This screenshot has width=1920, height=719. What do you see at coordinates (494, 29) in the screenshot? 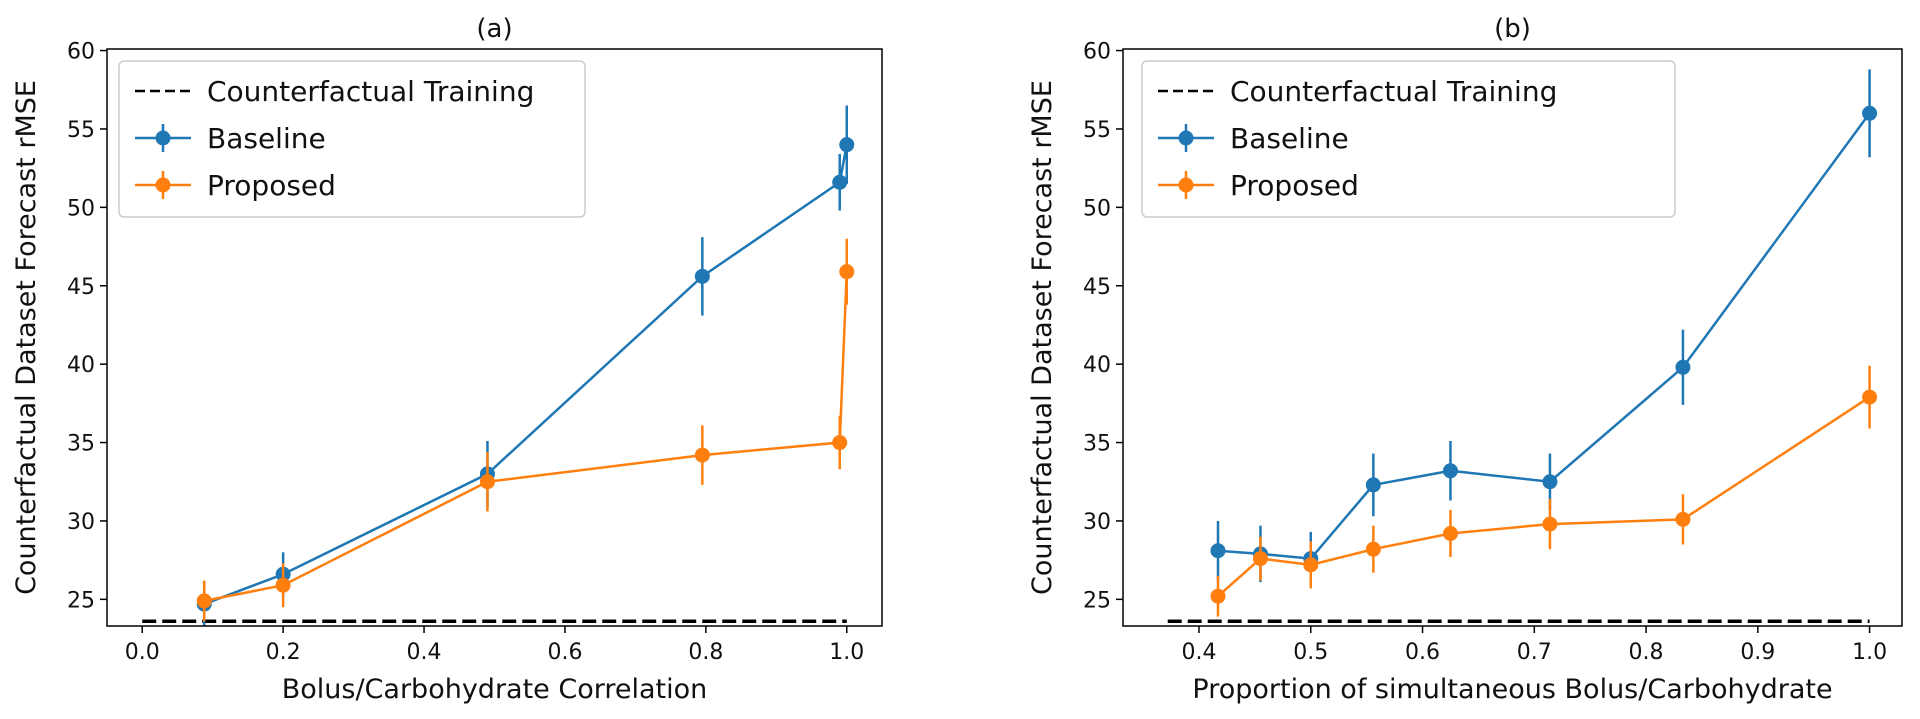
I see `chart-title: (a)` at bounding box center [494, 29].